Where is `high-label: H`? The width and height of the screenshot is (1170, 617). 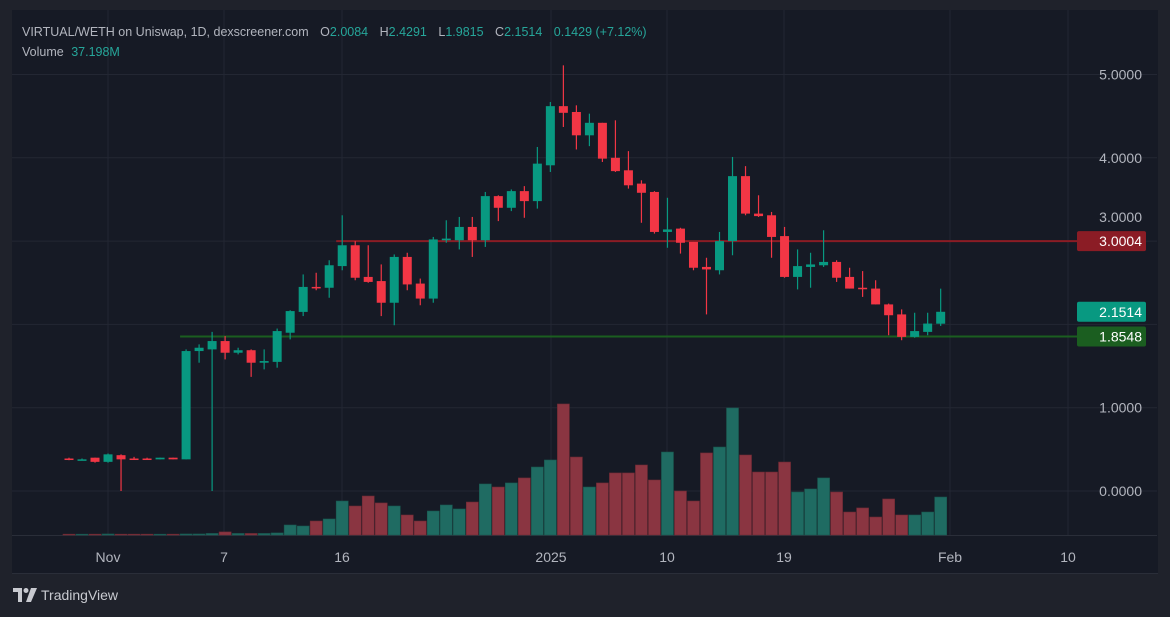 high-label: H is located at coordinates (384, 32).